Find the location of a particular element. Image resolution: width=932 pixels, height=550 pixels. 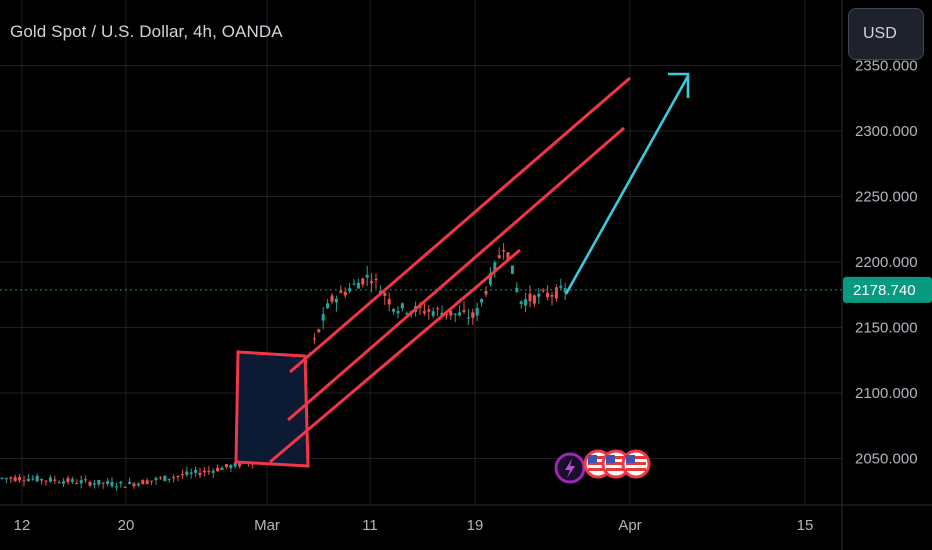

event-icons is located at coordinates (602, 466).